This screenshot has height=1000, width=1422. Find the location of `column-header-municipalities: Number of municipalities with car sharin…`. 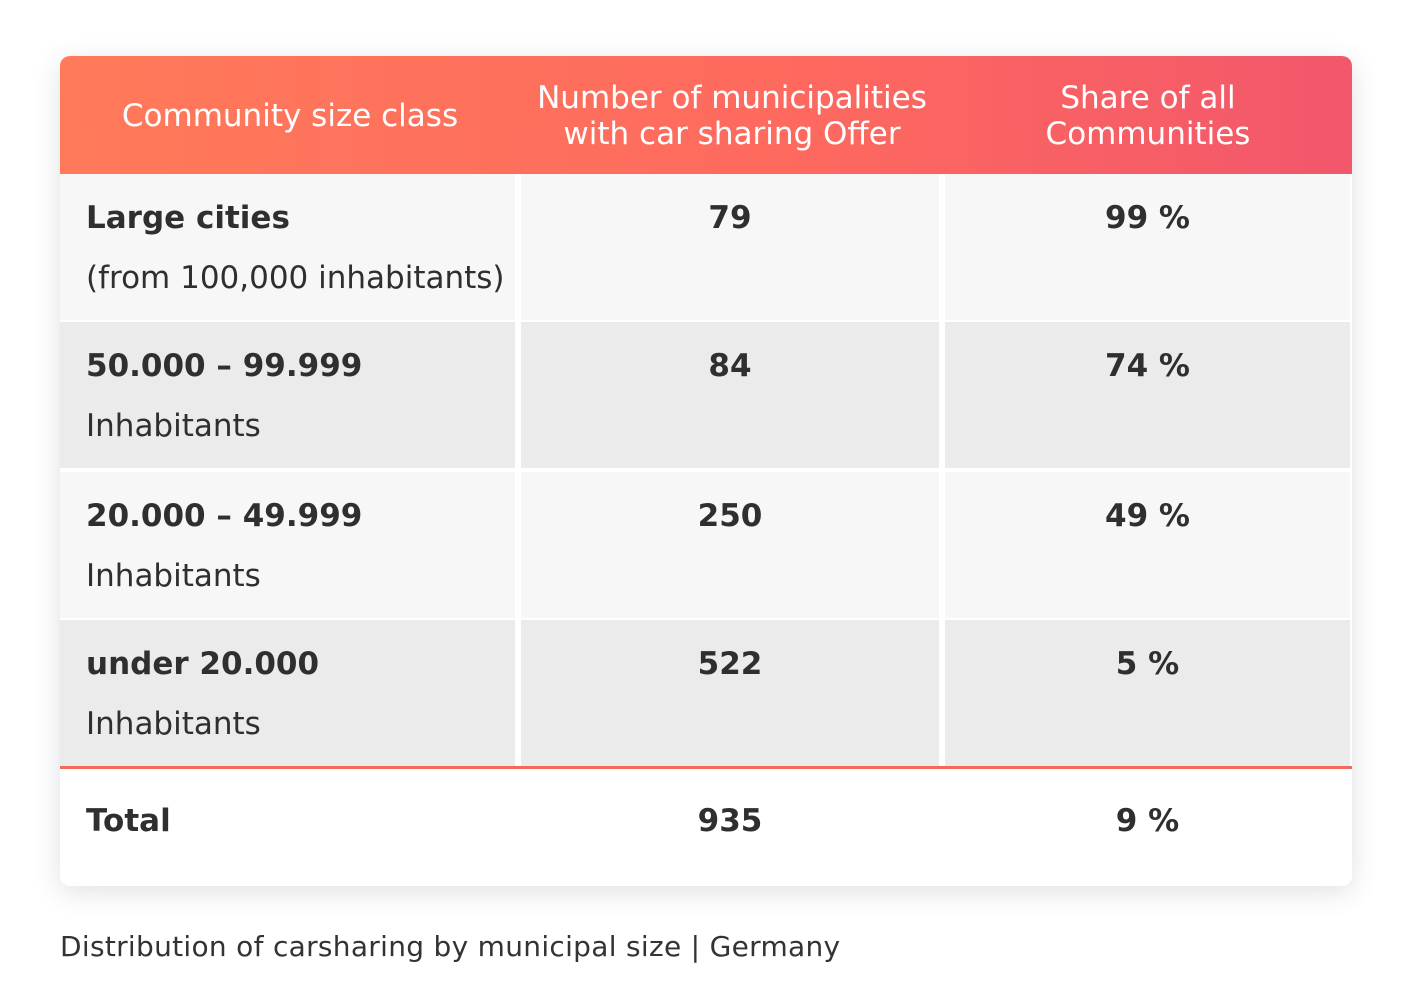

column-header-municipalities: Number of municipalities with car sharin… is located at coordinates (732, 115).